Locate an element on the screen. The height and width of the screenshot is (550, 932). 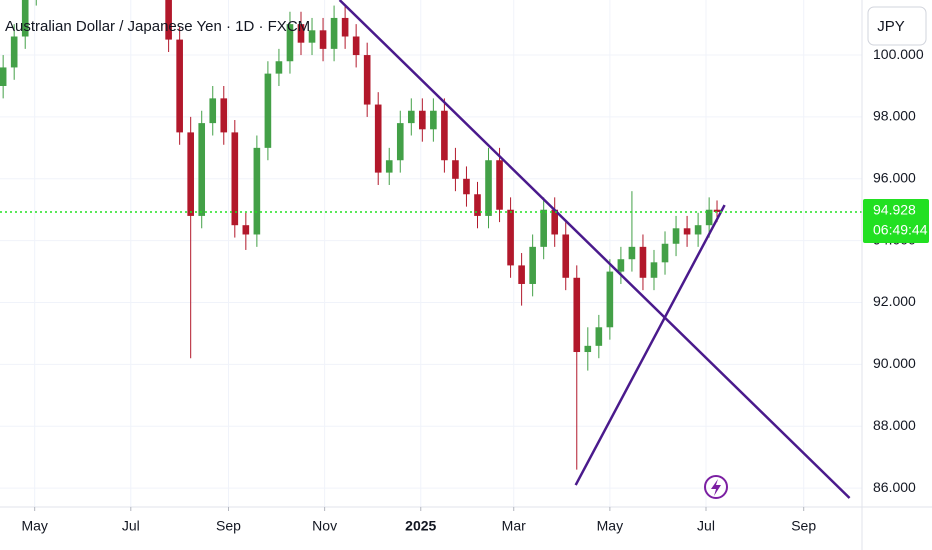
currency-label: JPY is located at coordinates (891, 26).